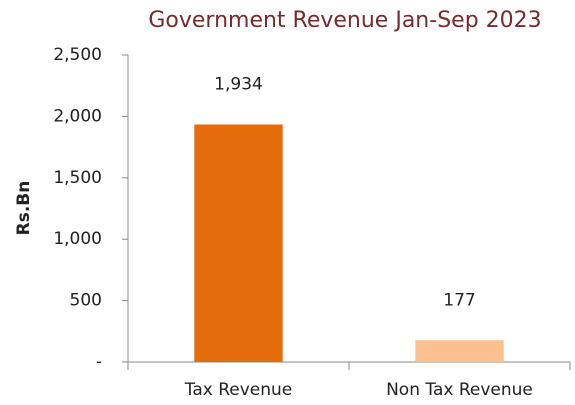 The image size is (575, 405). What do you see at coordinates (77, 239) in the screenshot?
I see `y-tick-label: 1,000` at bounding box center [77, 239].